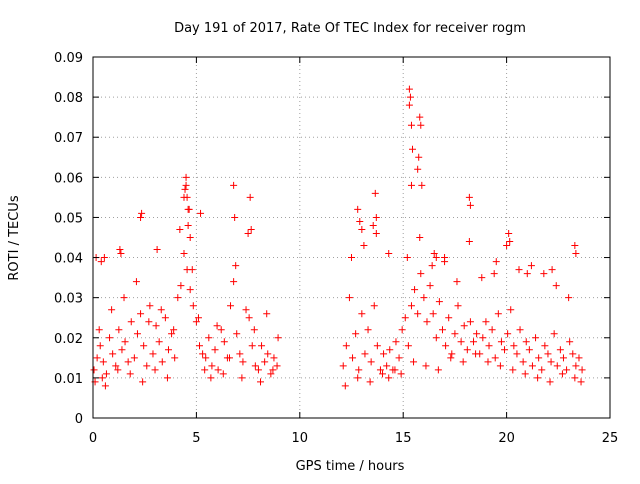  Describe the element at coordinates (79, 419) in the screenshot. I see `y-tick-label: 0` at that location.